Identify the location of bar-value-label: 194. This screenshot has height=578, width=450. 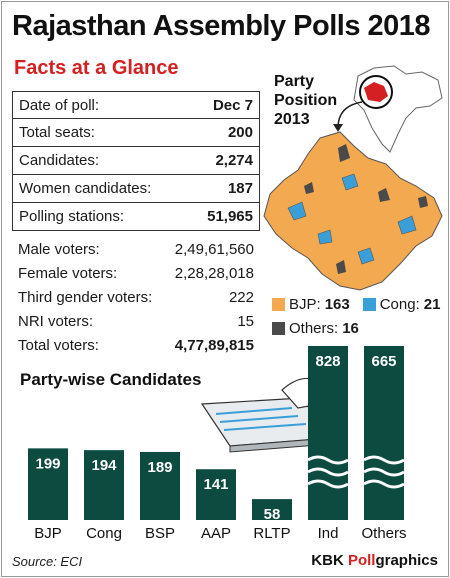
(104, 465).